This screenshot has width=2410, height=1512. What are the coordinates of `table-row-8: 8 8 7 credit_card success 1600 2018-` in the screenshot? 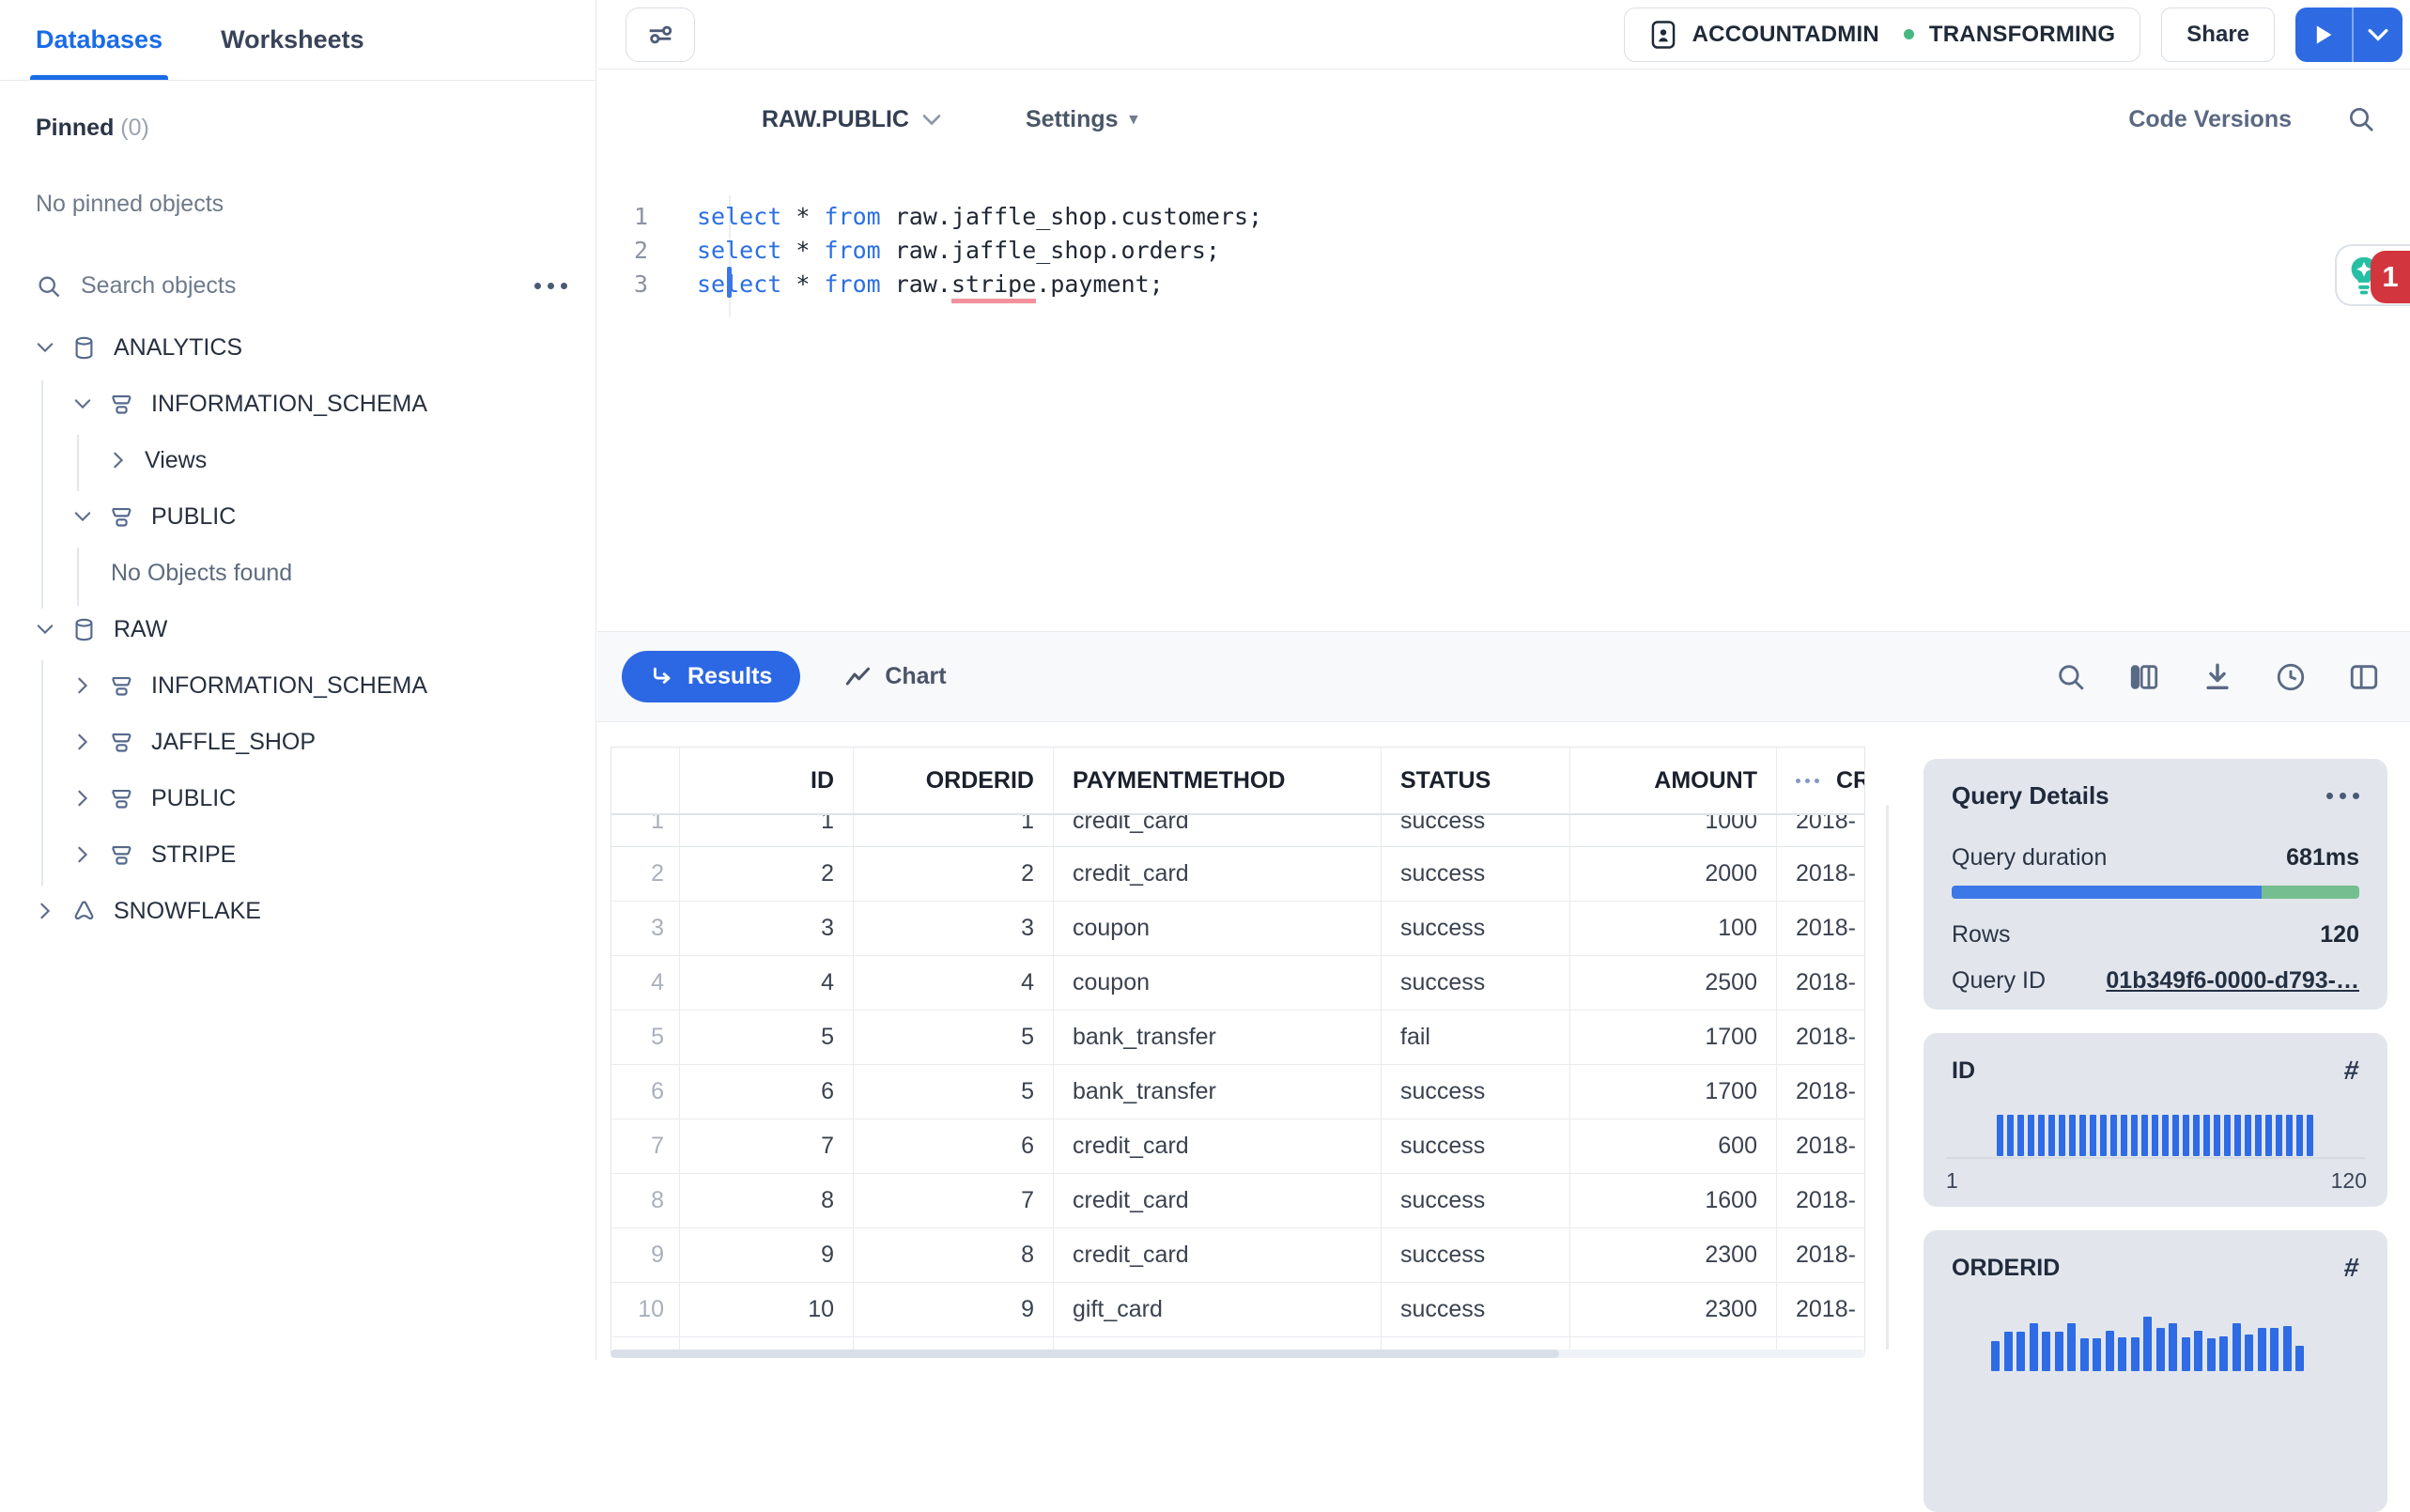 It's located at (1237, 1201).